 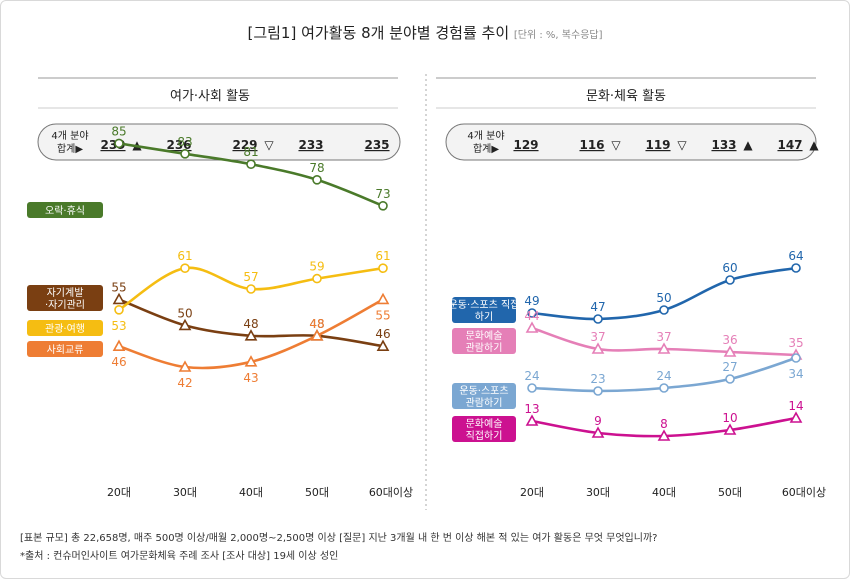 I want to click on data-label: 36, so click(x=729, y=340).